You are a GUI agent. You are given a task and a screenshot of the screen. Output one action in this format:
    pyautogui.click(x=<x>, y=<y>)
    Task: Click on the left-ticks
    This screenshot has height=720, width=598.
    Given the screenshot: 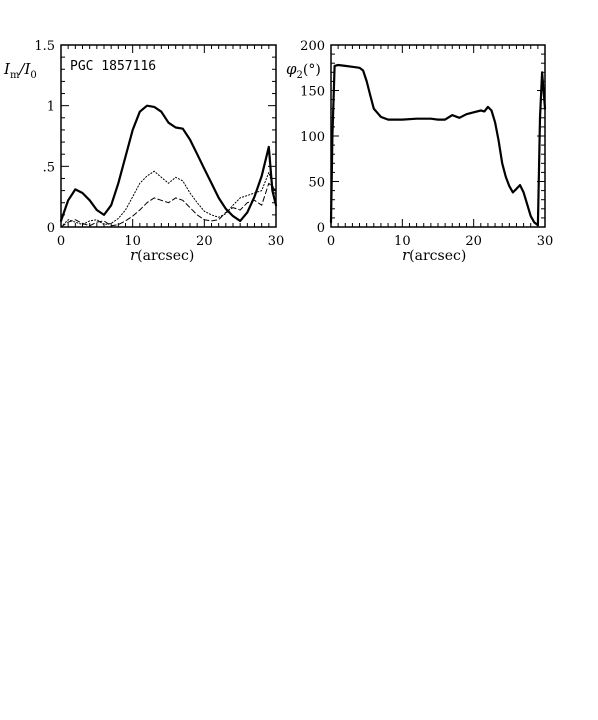 What is the action you would take?
    pyautogui.click(x=168, y=136)
    